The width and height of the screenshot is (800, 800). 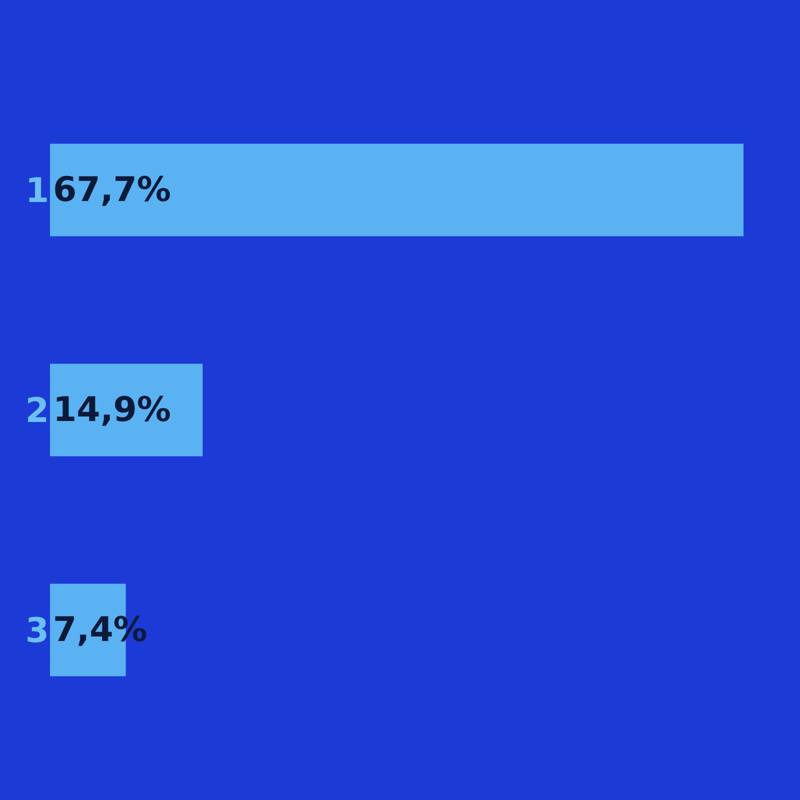 What do you see at coordinates (112, 190) in the screenshot?
I see `data-label: 67,7%` at bounding box center [112, 190].